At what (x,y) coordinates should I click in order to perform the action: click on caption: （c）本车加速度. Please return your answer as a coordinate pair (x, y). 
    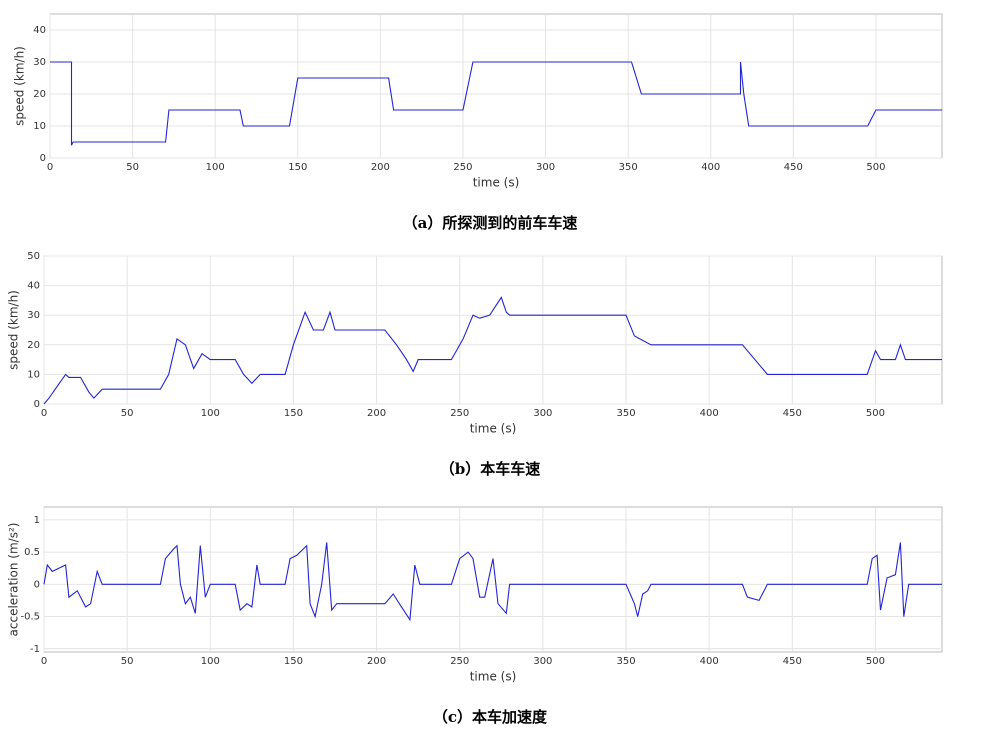
    Looking at the image, I should click on (490, 717).